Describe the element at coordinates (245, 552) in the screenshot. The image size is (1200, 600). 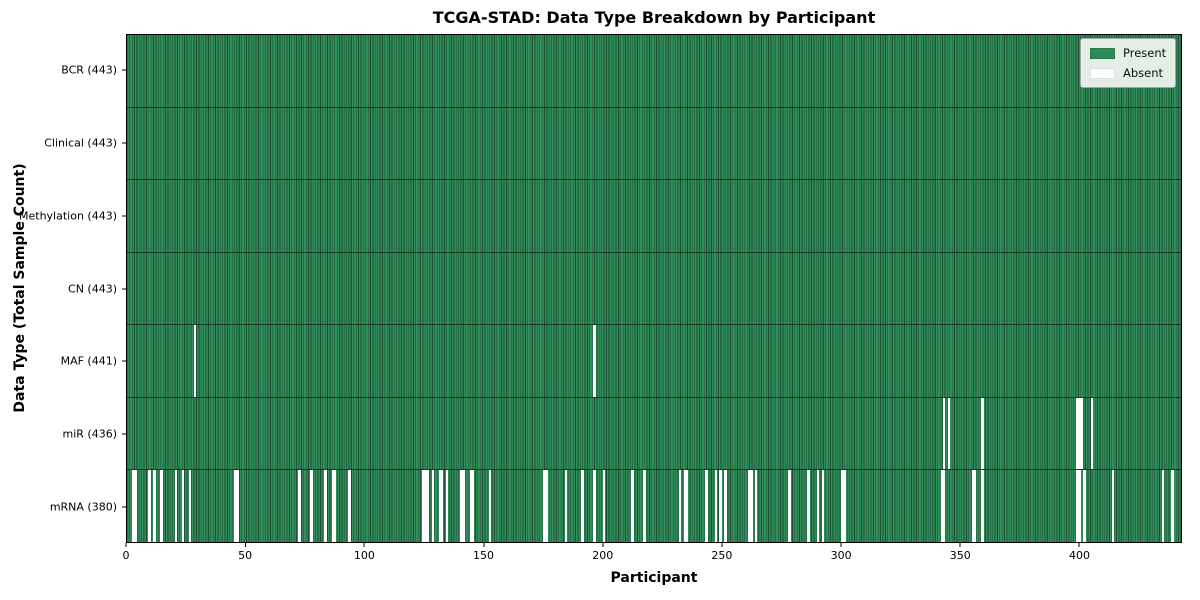
I see `x-tick-50: 50` at that location.